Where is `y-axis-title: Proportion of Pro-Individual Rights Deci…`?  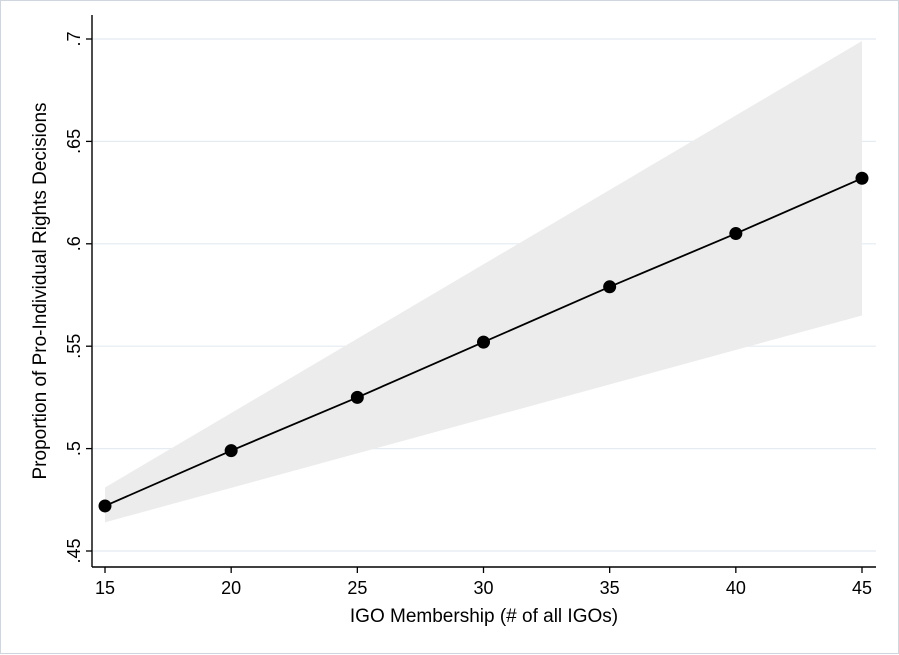 y-axis-title: Proportion of Pro-Individual Rights Deci… is located at coordinates (40, 290).